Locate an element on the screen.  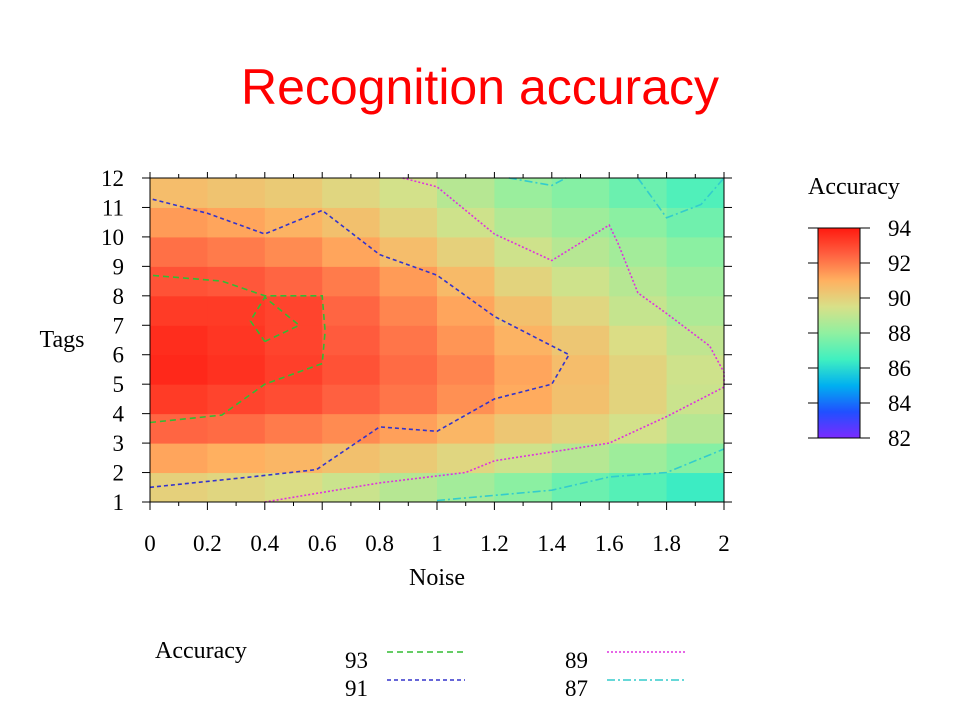
colorbar-tick-label: 92 is located at coordinates (899, 263).